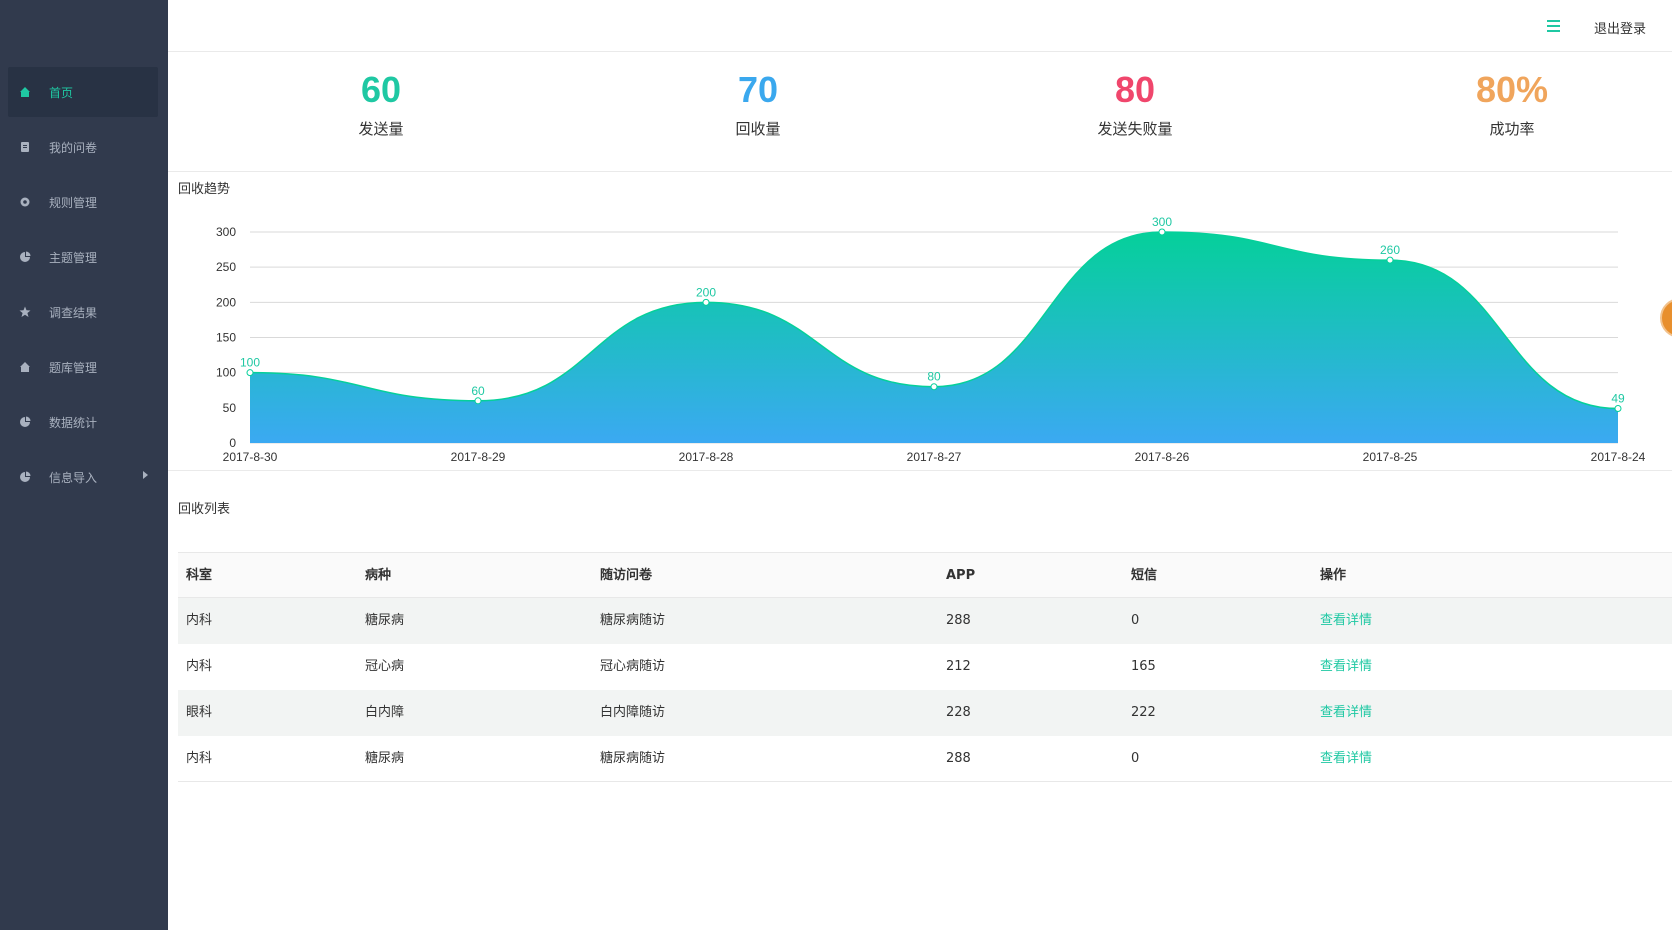 Image resolution: width=1672 pixels, height=930 pixels. Describe the element at coordinates (1512, 89) in the screenshot. I see `stat-value: 80%` at that location.